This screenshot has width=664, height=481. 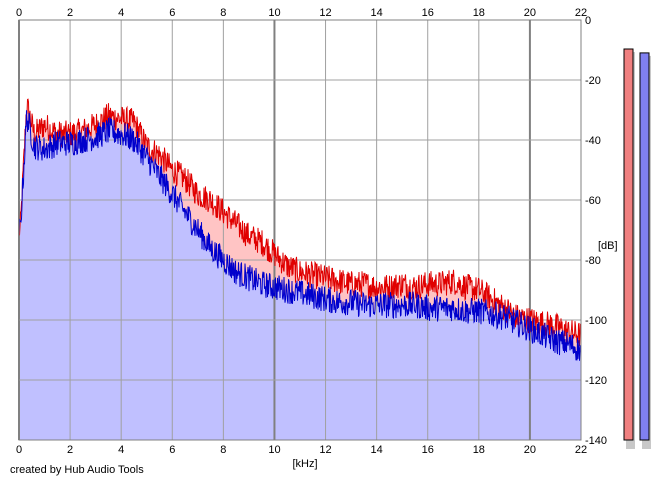 What do you see at coordinates (479, 13) in the screenshot?
I see `x-tick-label-top: 18` at bounding box center [479, 13].